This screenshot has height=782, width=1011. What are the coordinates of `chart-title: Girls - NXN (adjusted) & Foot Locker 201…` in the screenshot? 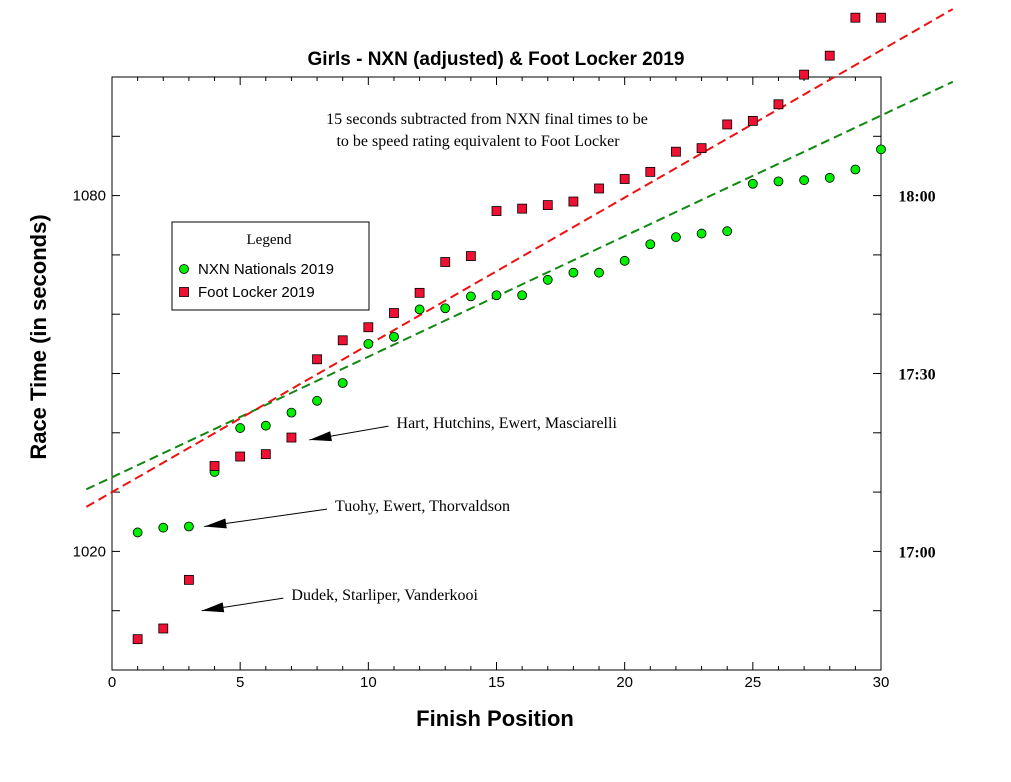 It's located at (496, 59).